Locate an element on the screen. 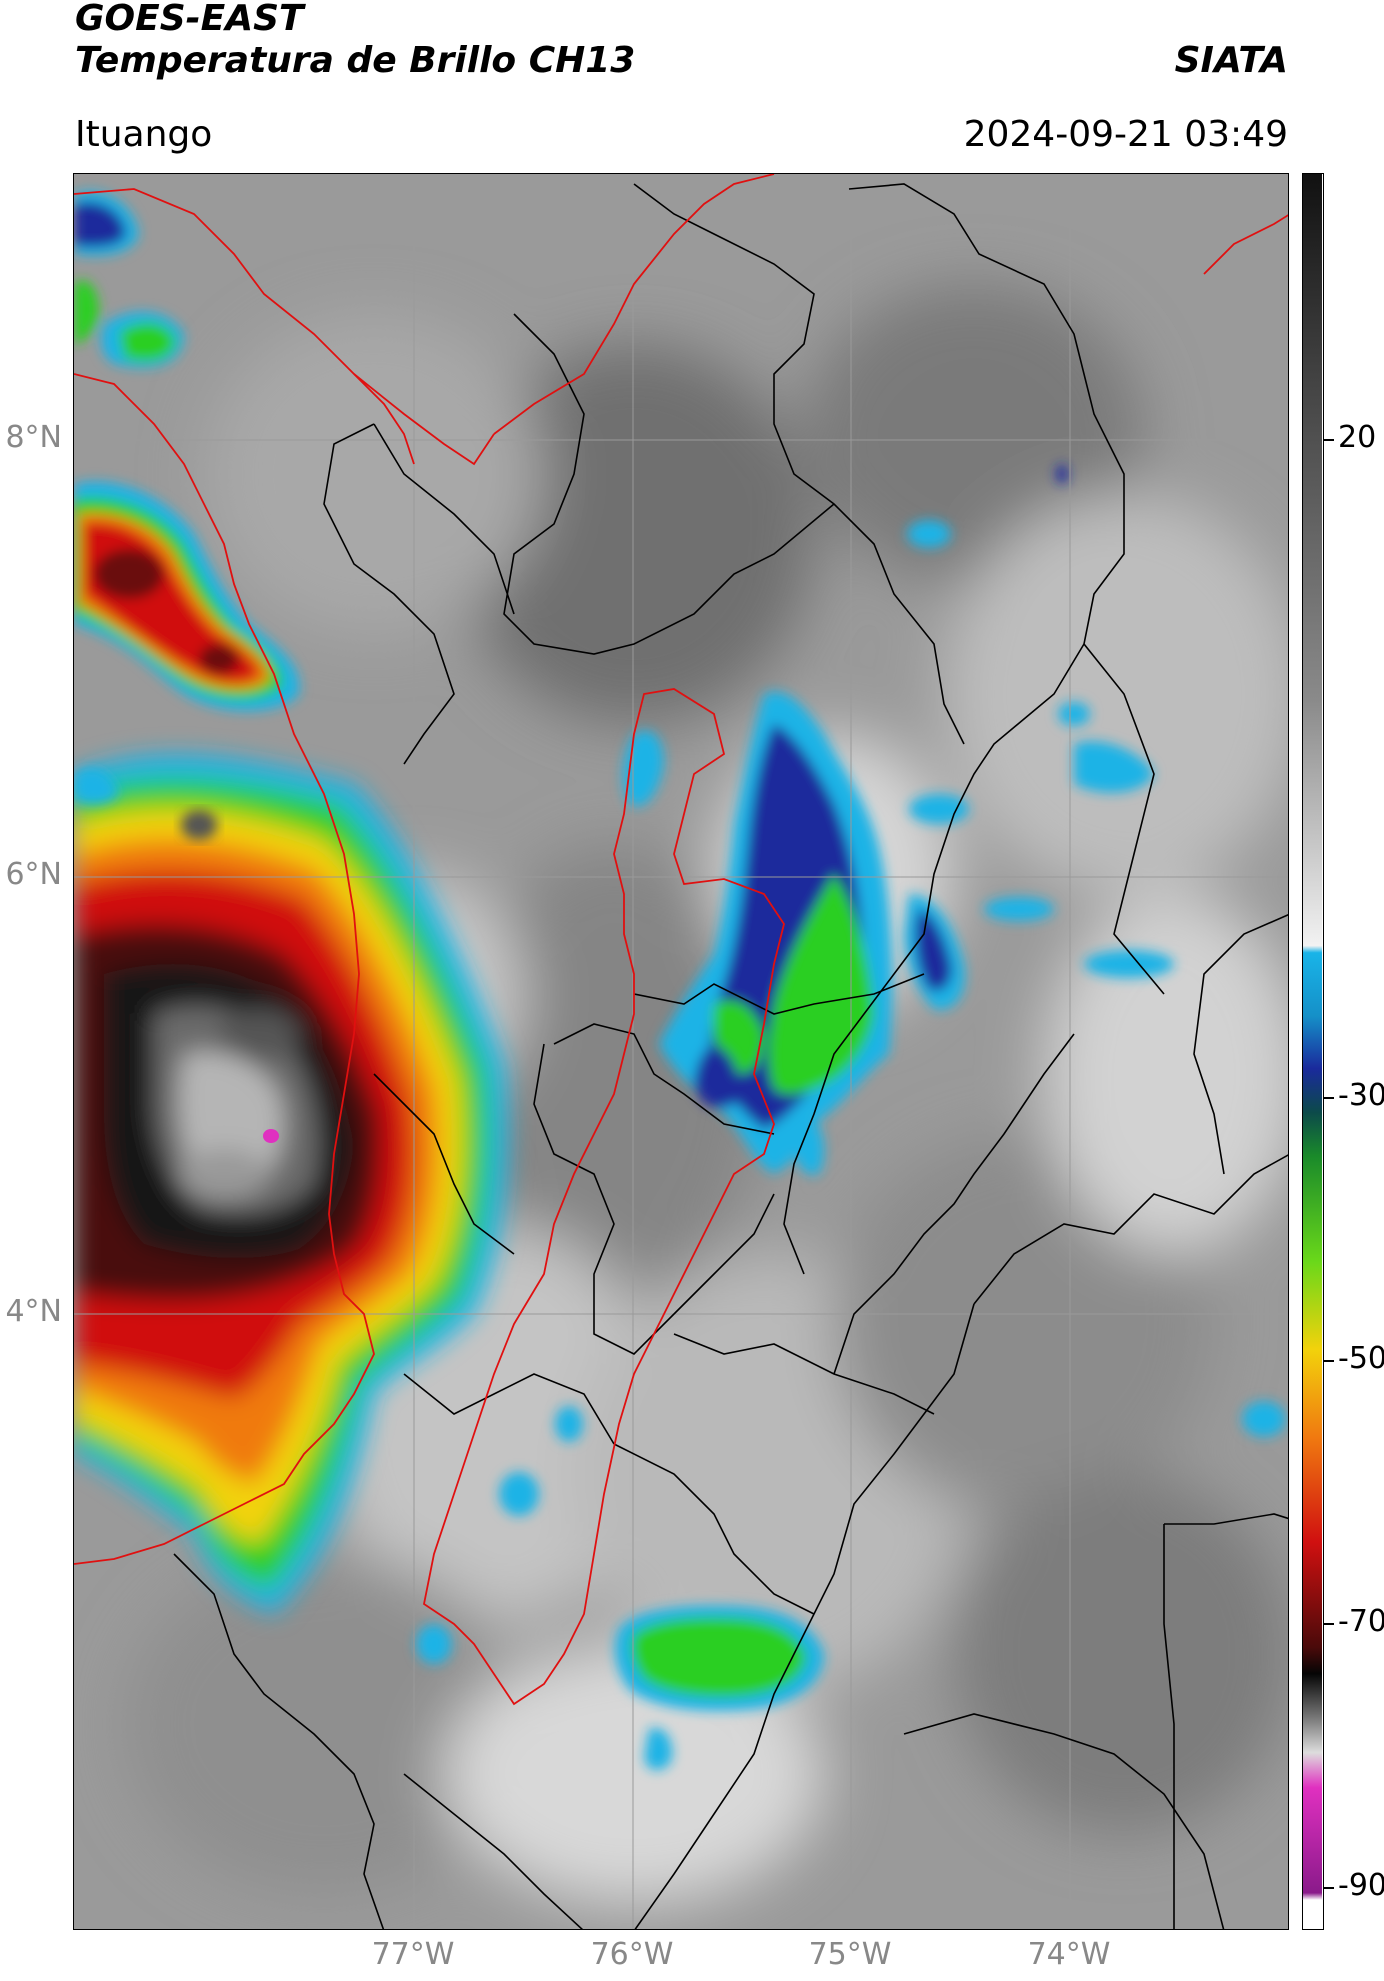 This screenshot has width=1384, height=1981. source-label: SIATA is located at coordinates (1231, 60).